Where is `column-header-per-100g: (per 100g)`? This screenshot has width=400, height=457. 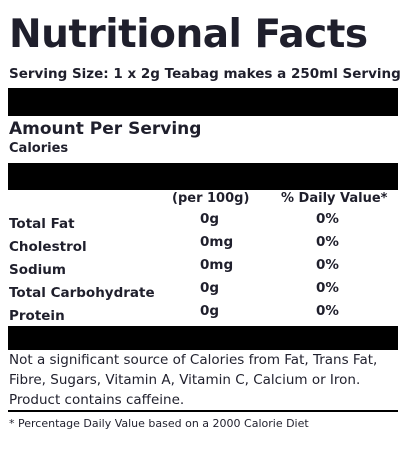 column-header-per-100g: (per 100g) is located at coordinates (211, 198).